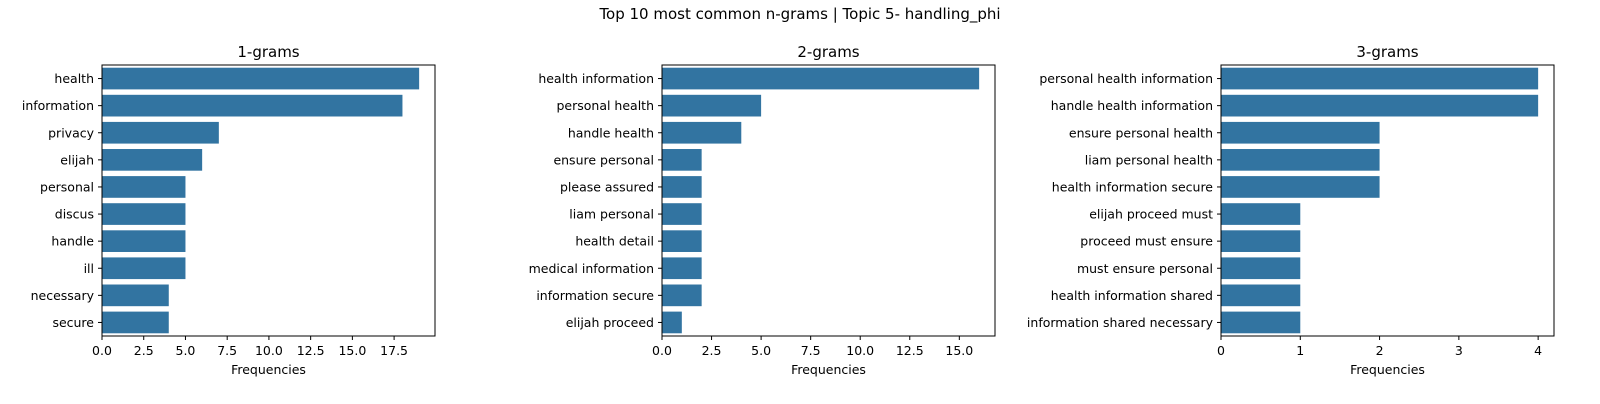  I want to click on x-tick-label: 0, so click(1221, 350).